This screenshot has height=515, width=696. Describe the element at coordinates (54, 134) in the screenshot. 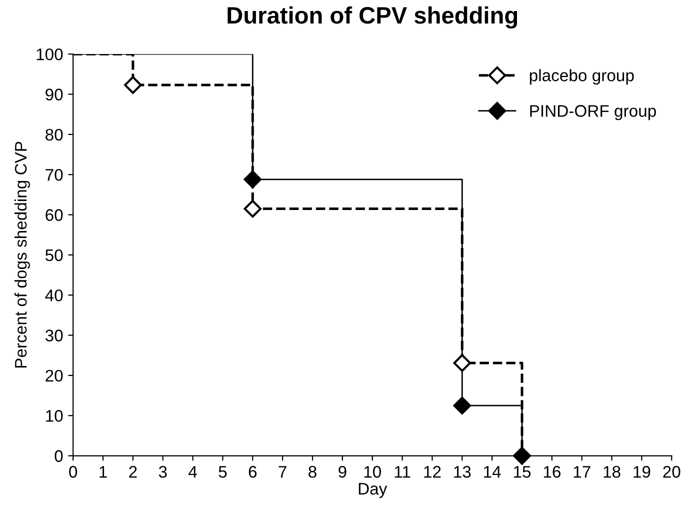

I see `y-tick-label: 80` at that location.